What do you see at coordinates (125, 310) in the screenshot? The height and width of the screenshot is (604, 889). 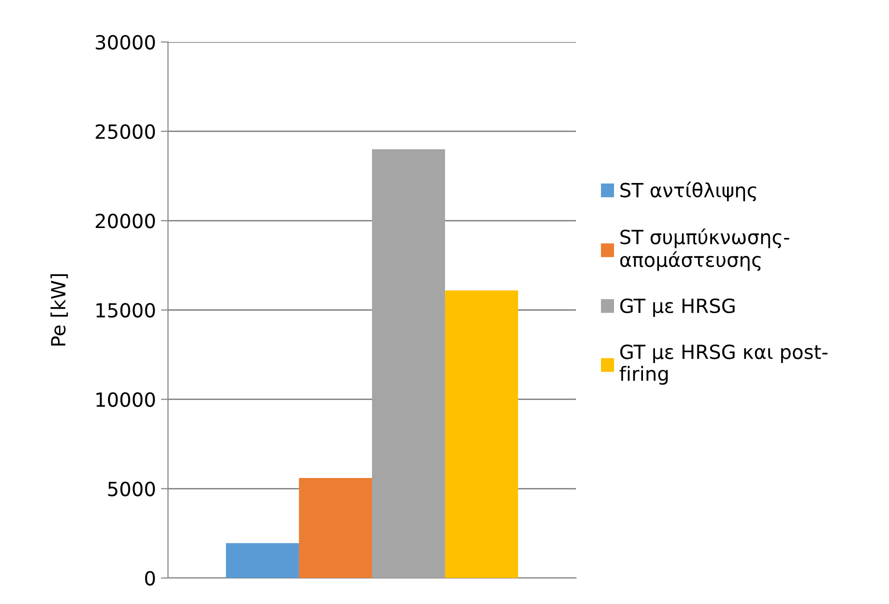 I see `y-tick-label: 15000` at bounding box center [125, 310].